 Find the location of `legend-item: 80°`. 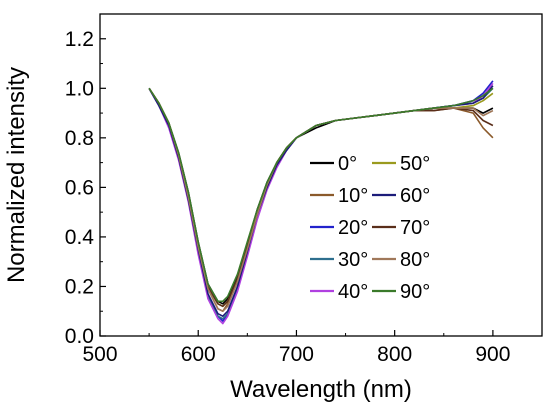

legend-item: 80° is located at coordinates (401, 260).